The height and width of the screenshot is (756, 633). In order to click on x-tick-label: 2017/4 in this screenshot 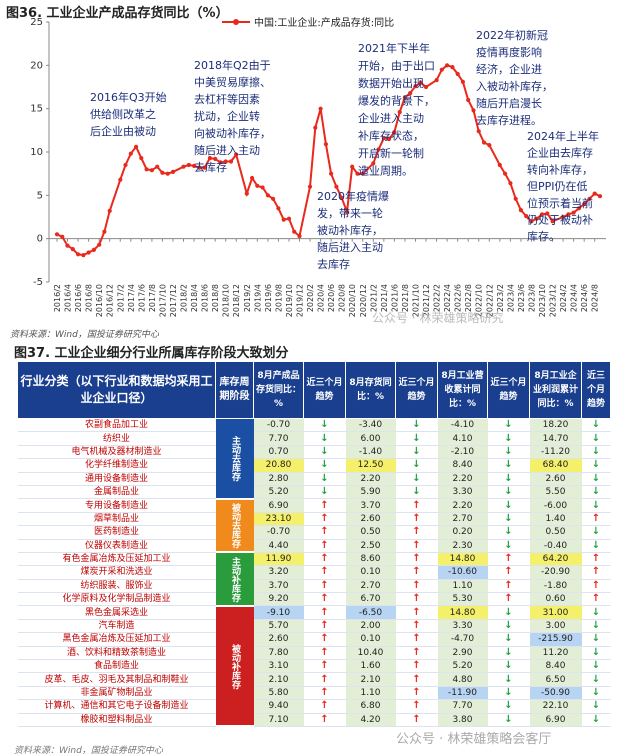, I will do `click(131, 298)`.